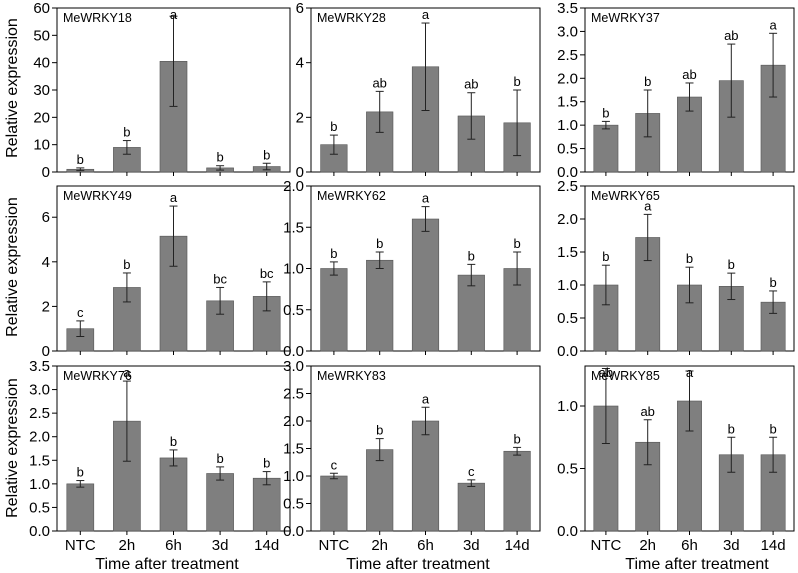 This screenshot has width=798, height=573. What do you see at coordinates (625, 376) in the screenshot?
I see `panel-title: MeWRKY85` at bounding box center [625, 376].